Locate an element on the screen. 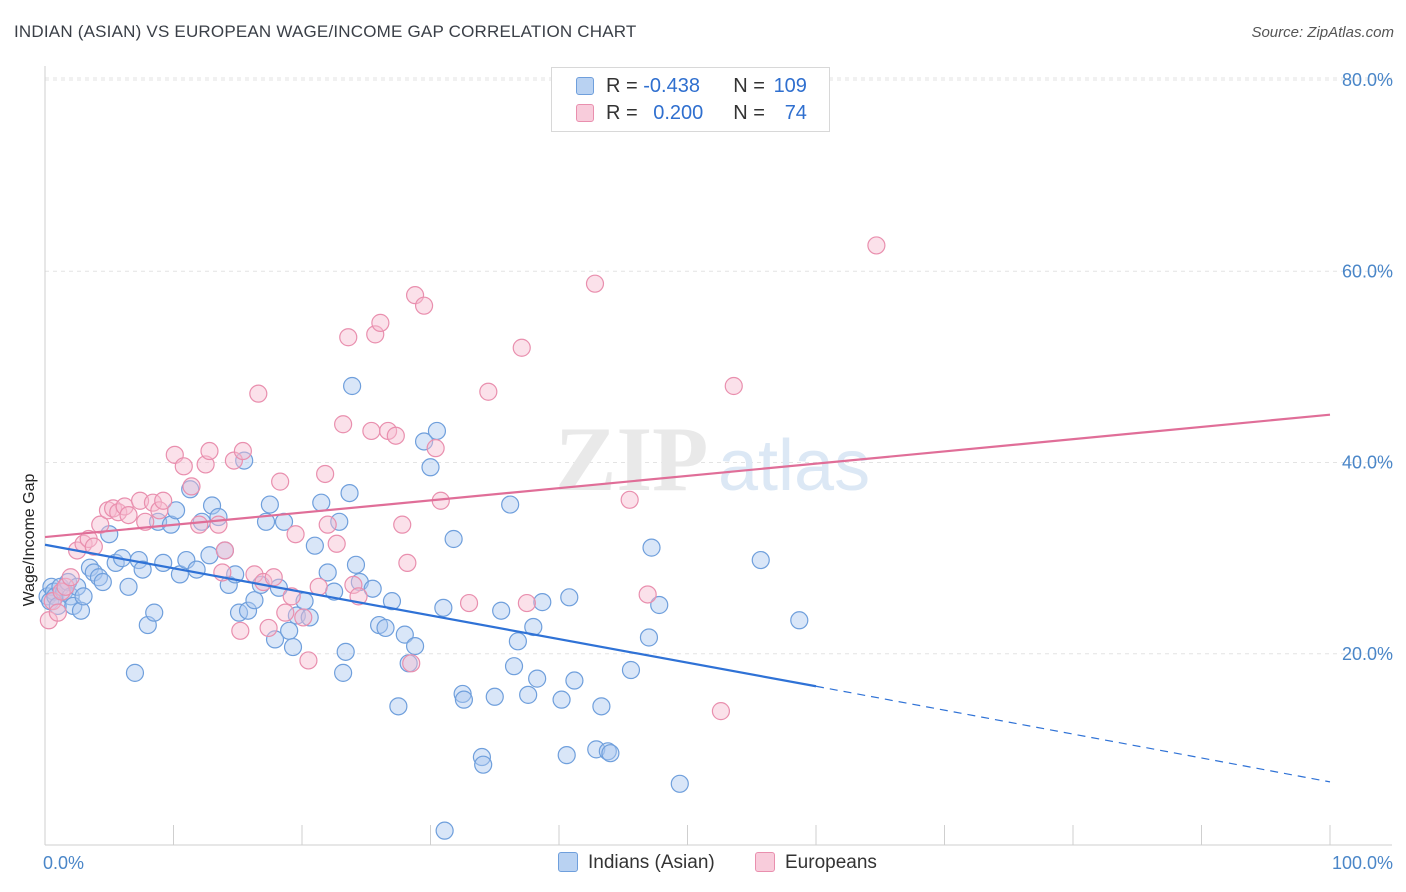  y-tick-label: 80.0% is located at coordinates (1367, 80).